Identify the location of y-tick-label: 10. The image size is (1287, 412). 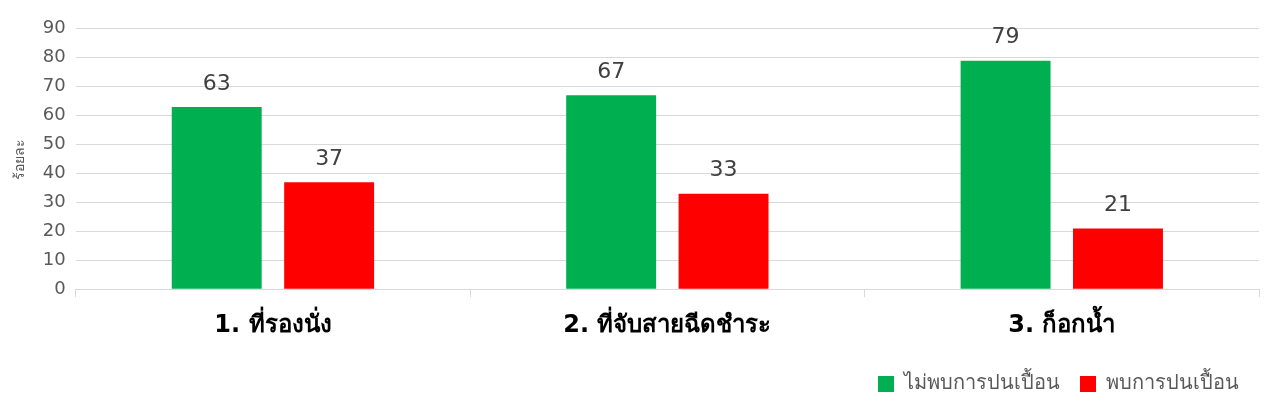
(54, 258).